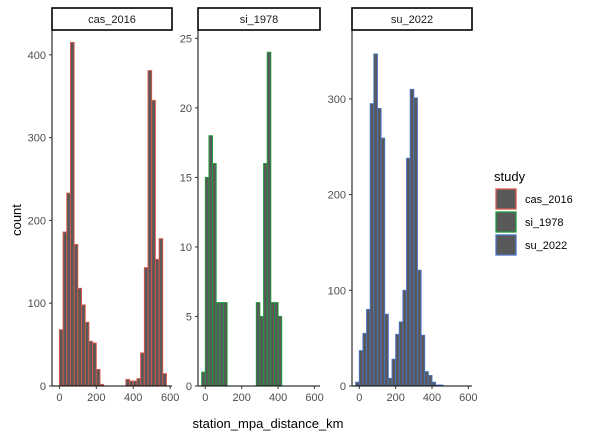 The height and width of the screenshot is (442, 590). I want to click on legend-title: study, so click(510, 176).